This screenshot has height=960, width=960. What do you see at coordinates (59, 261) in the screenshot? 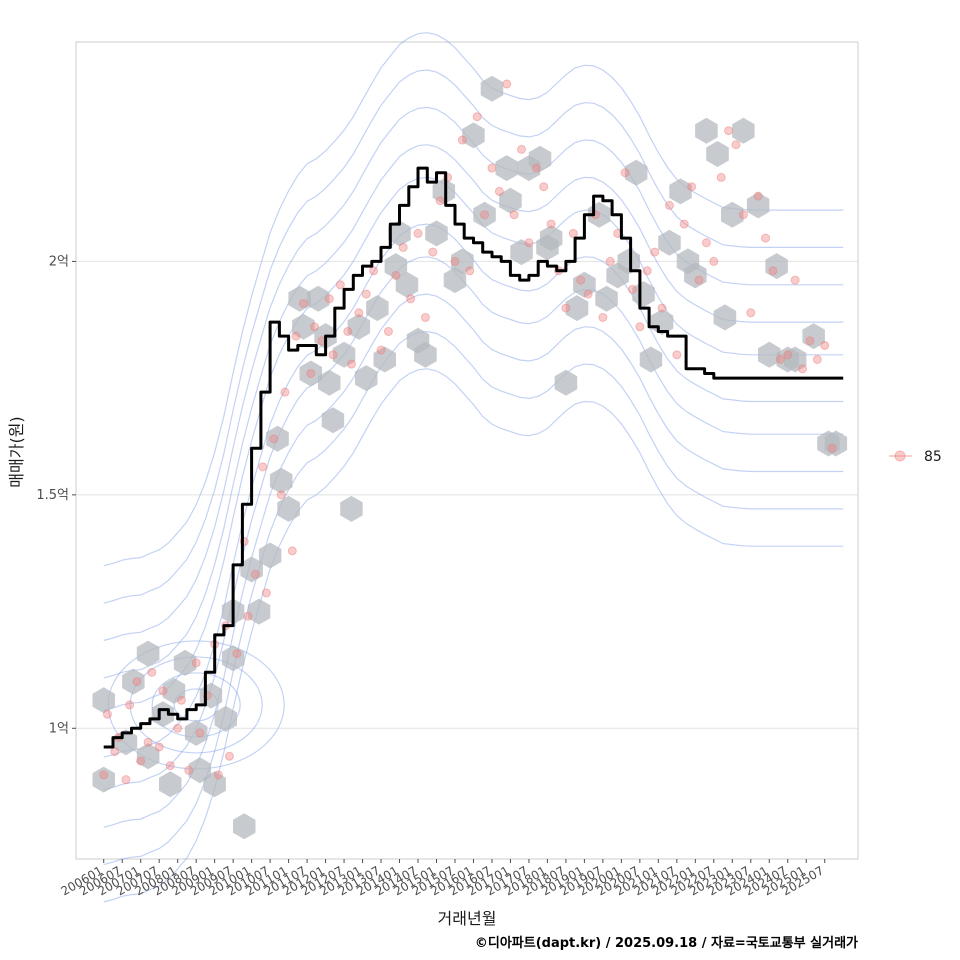
I see `y-tick-label: 2억` at bounding box center [59, 261].